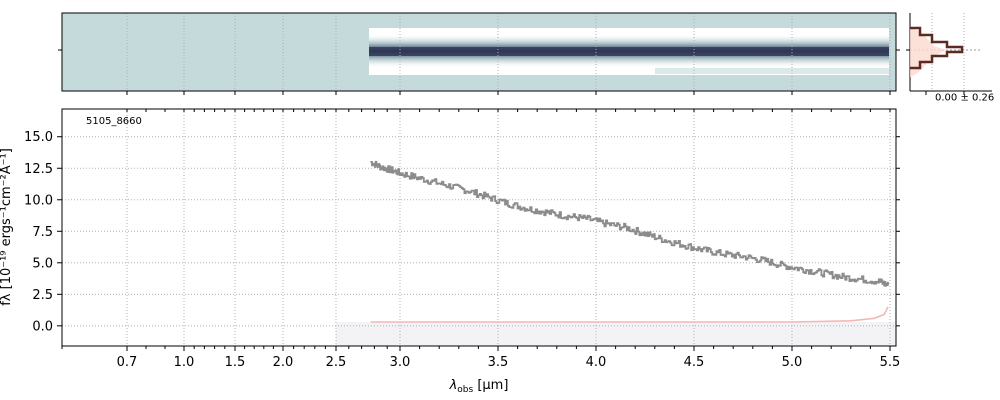  I want to click on error-series-line, so click(629, 314).